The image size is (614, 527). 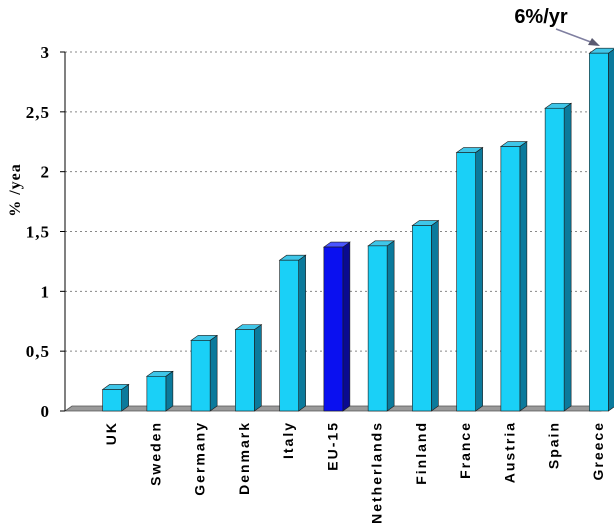 What do you see at coordinates (38, 112) in the screenshot?
I see `y-tick-label: 2,5` at bounding box center [38, 112].